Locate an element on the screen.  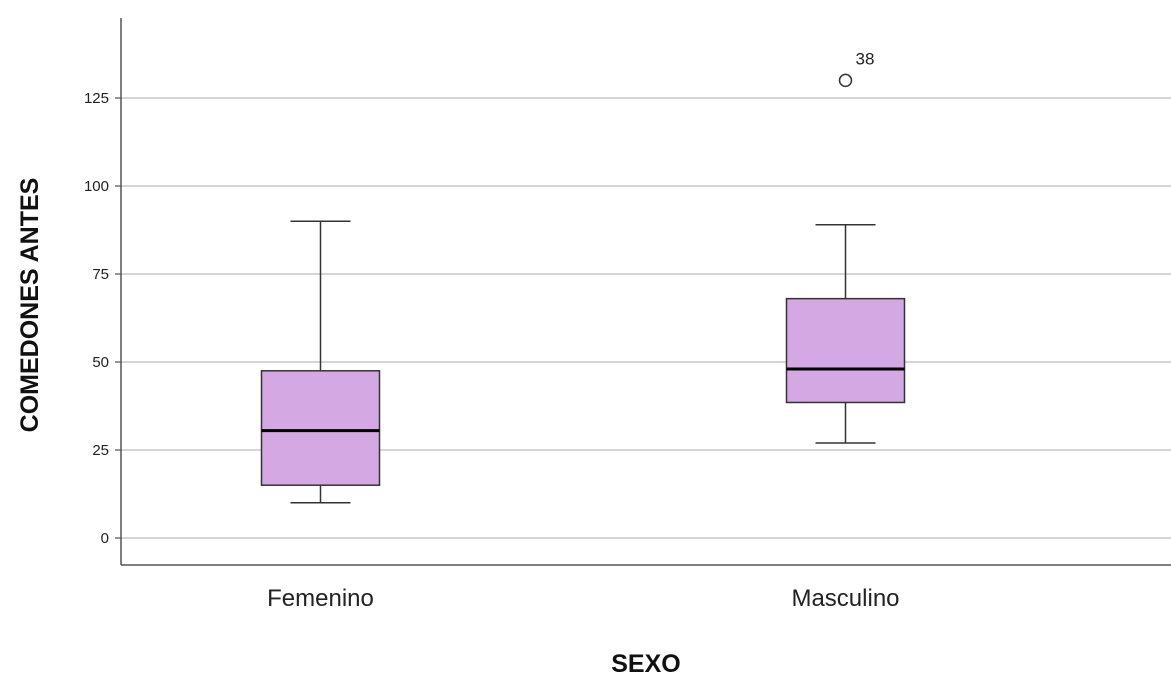
y-tick-label: 100 is located at coordinates (96, 186).